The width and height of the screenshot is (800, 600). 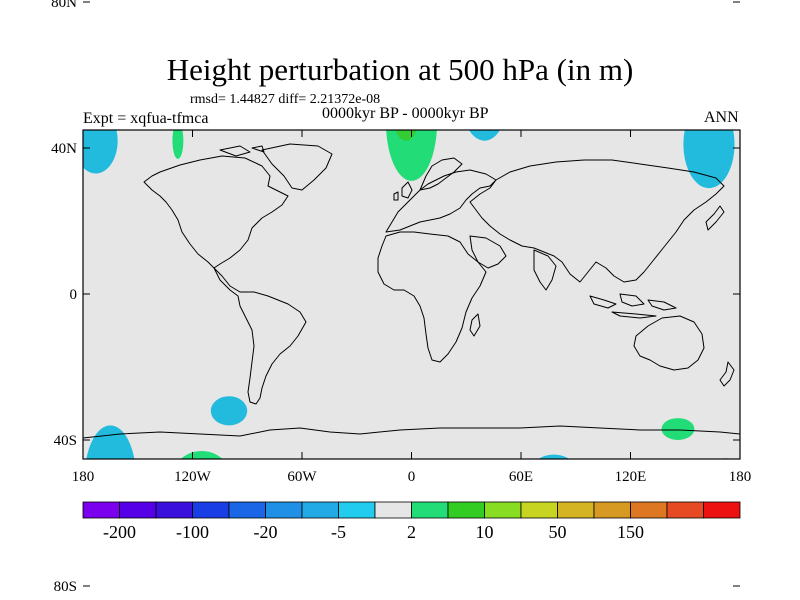 I want to click on coastline-new-zealand, so click(x=727, y=374).